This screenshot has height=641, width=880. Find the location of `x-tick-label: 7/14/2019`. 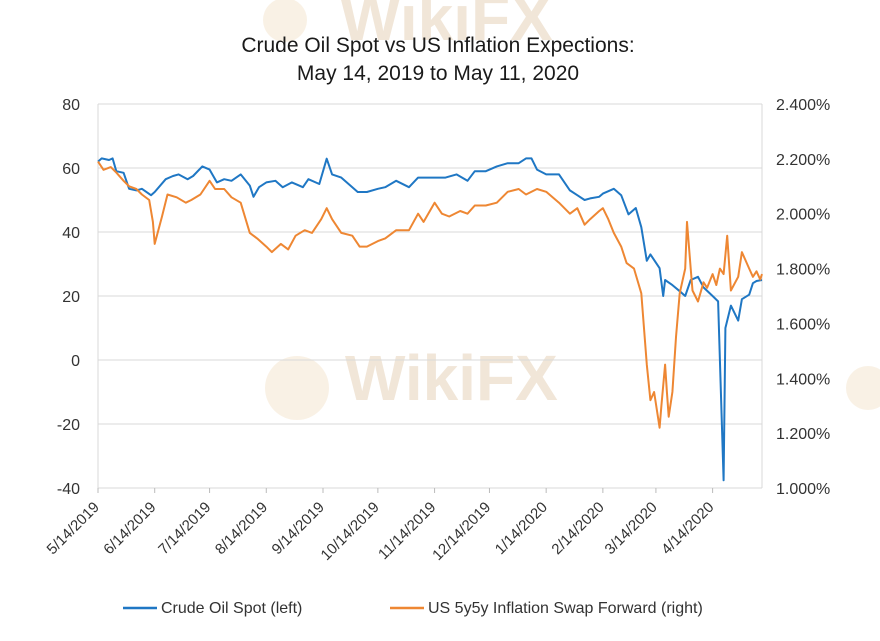

x-tick-label: 7/14/2019 is located at coordinates (184, 528).